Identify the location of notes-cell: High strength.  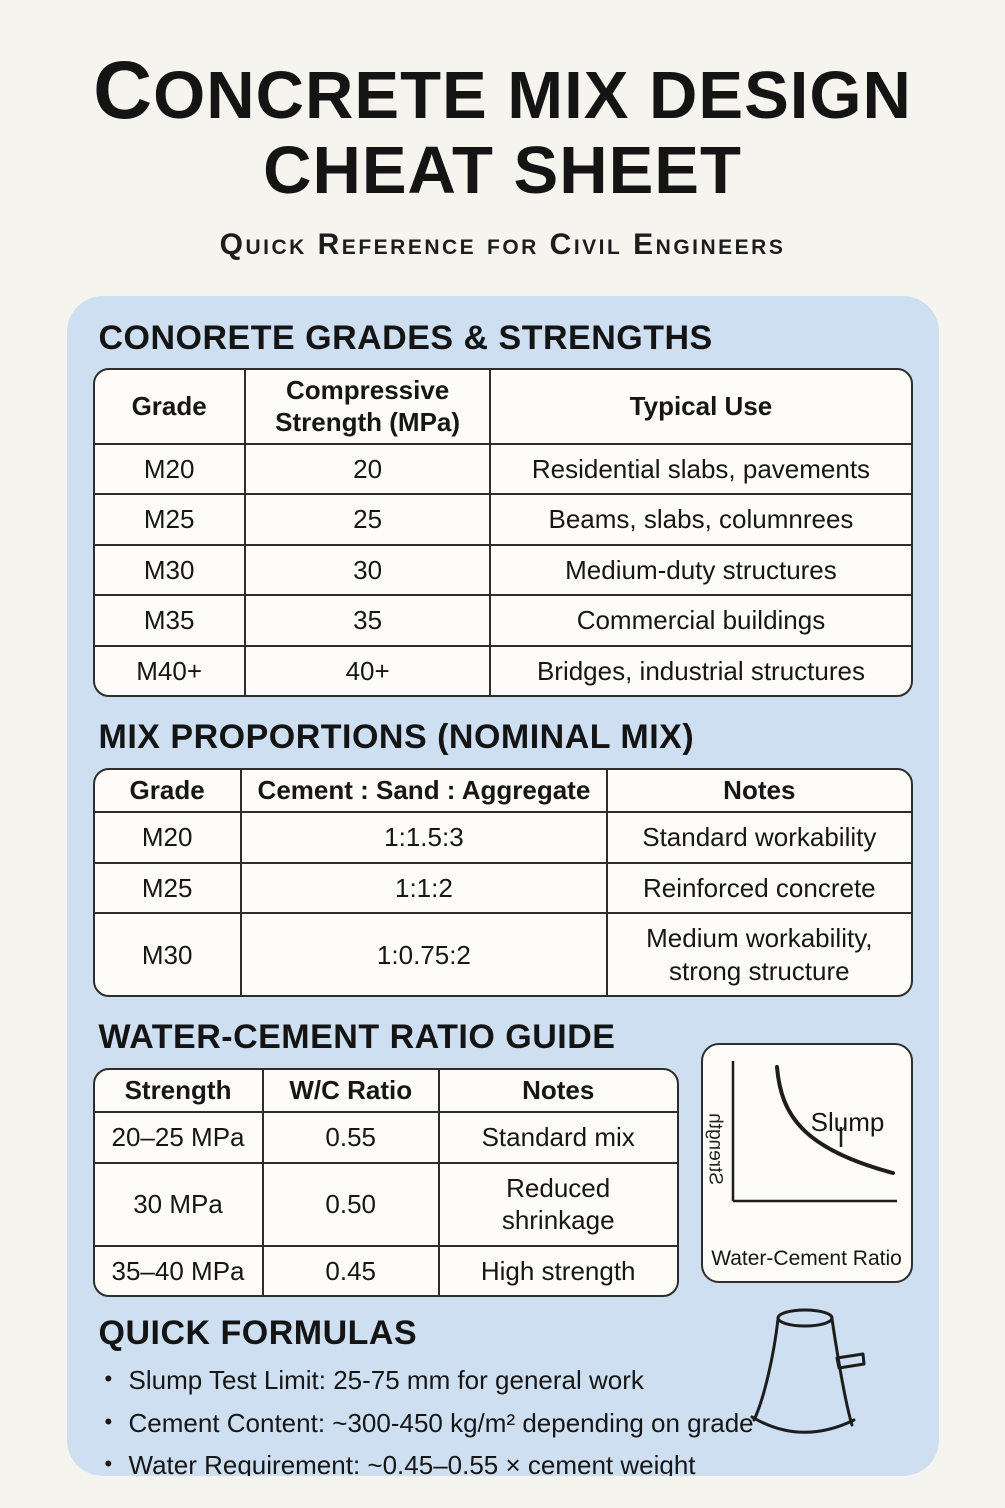
(557, 1270).